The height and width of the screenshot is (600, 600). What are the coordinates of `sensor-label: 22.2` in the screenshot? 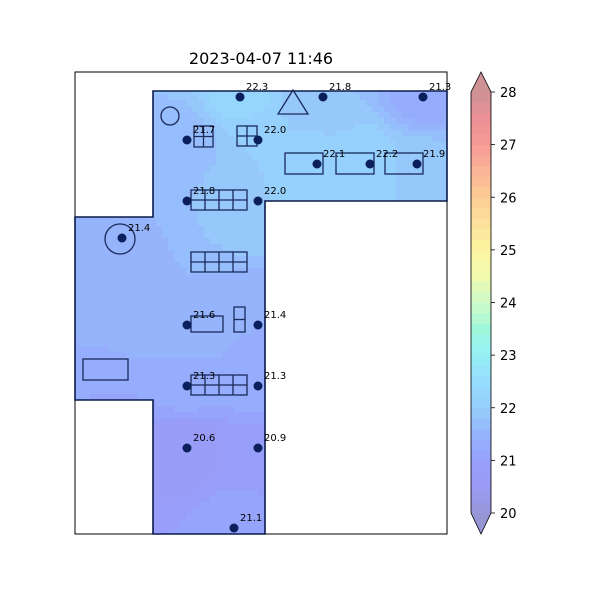 It's located at (387, 154).